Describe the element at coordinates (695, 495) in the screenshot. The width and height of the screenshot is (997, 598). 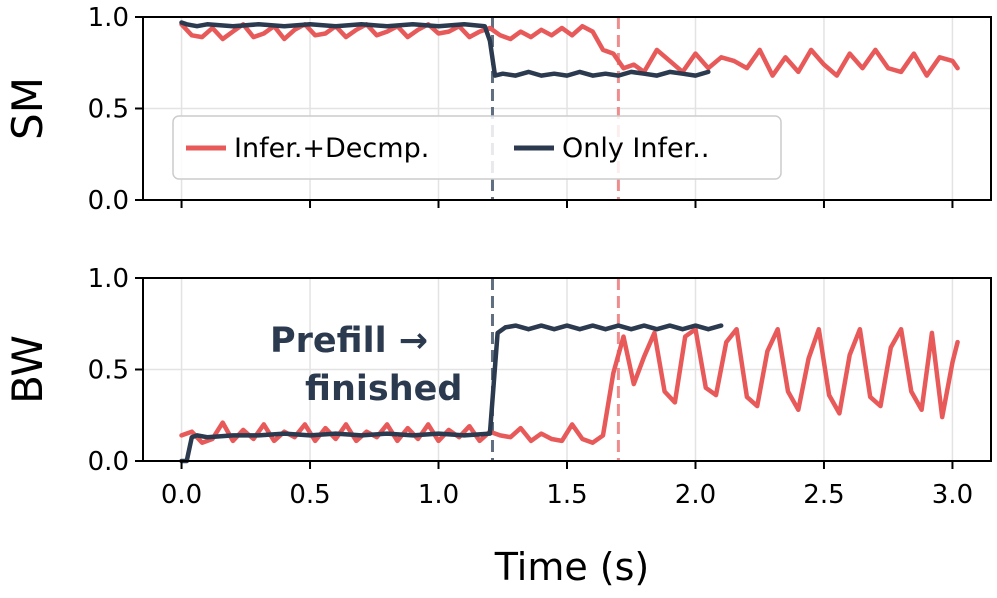
I see `x-tick-label-4: 2.0` at that location.